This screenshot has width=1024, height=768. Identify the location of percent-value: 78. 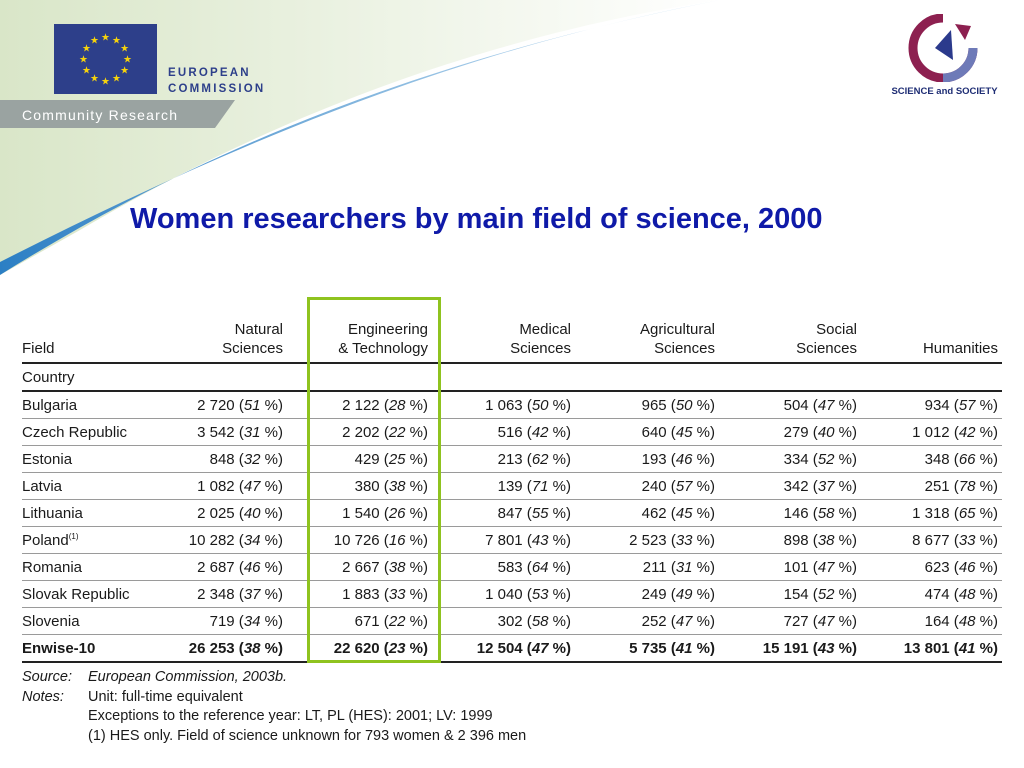
(967, 486).